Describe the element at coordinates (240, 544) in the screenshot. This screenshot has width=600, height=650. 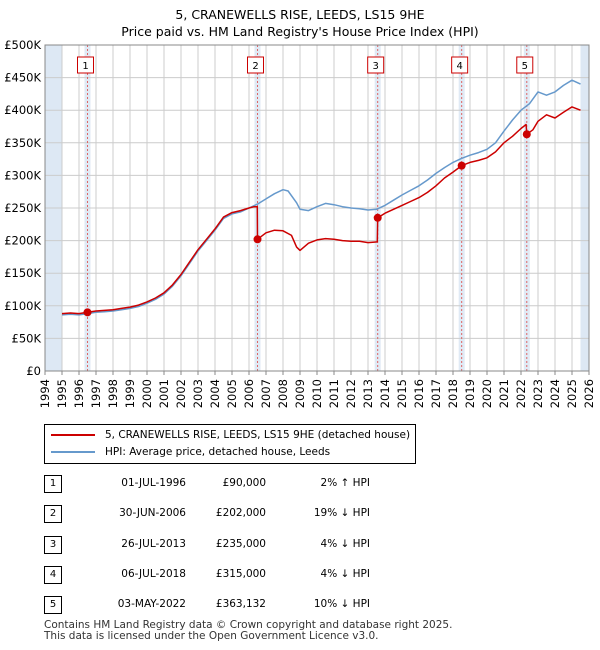
I see `sale-price: £235,000` at that location.